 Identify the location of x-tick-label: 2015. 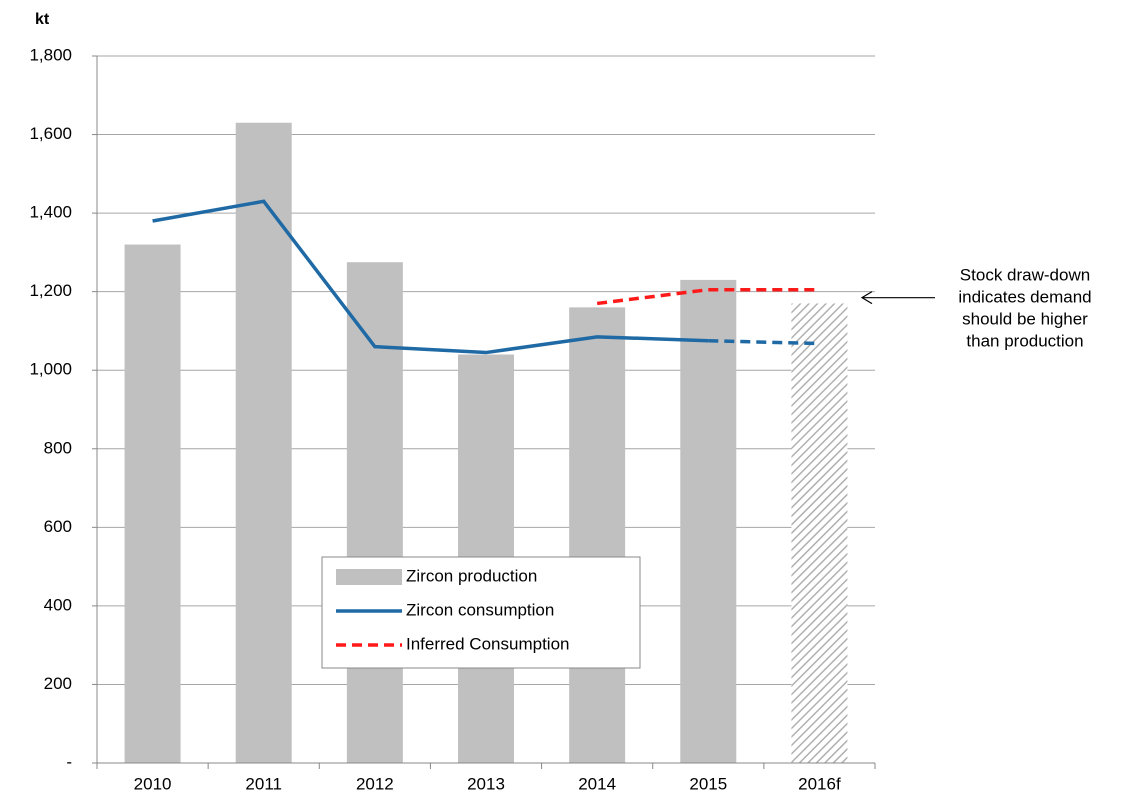
(708, 783).